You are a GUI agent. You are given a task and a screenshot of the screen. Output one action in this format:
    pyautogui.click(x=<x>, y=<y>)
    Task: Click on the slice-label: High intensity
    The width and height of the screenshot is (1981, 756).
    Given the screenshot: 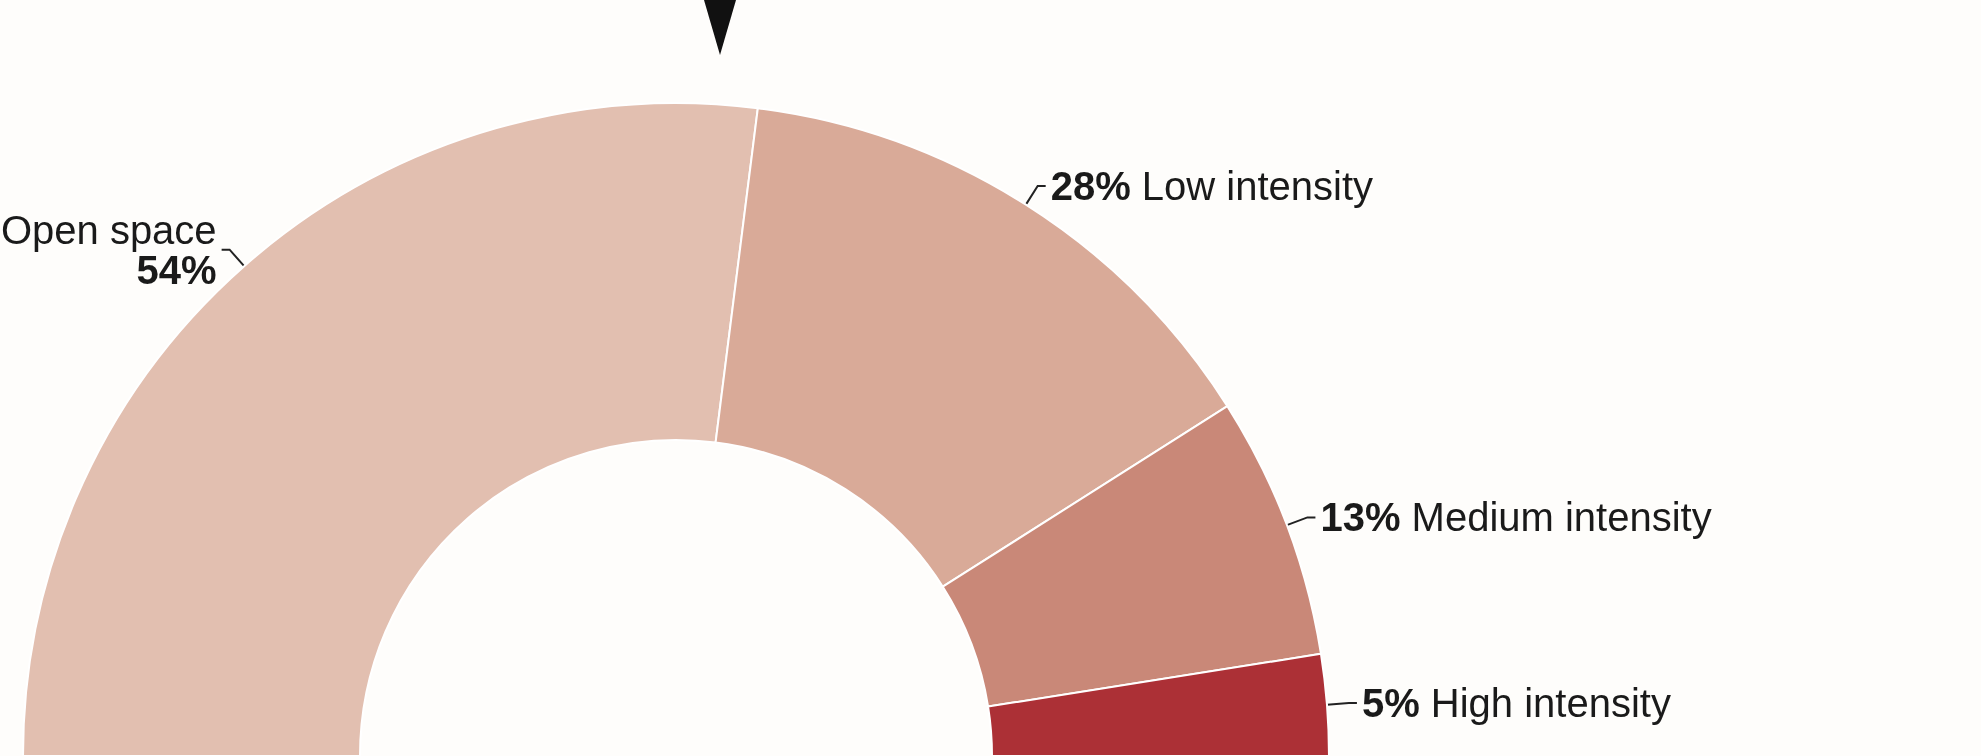 What is the action you would take?
    pyautogui.click(x=1545, y=703)
    